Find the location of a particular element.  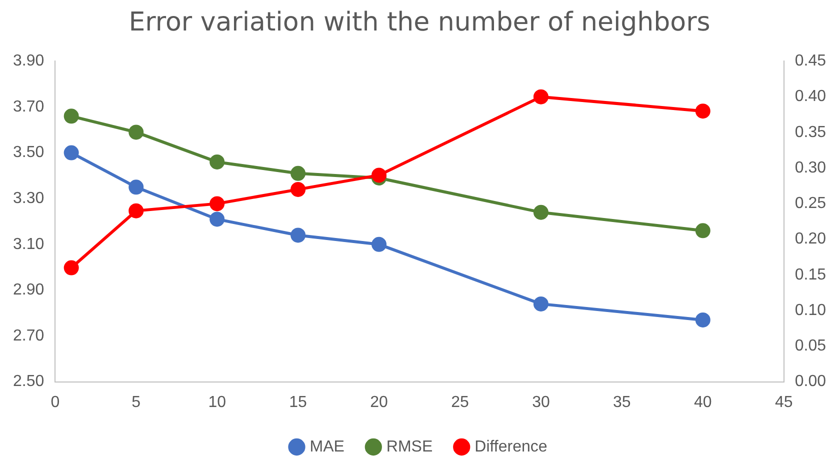

x-tick-label: 15 is located at coordinates (298, 402).